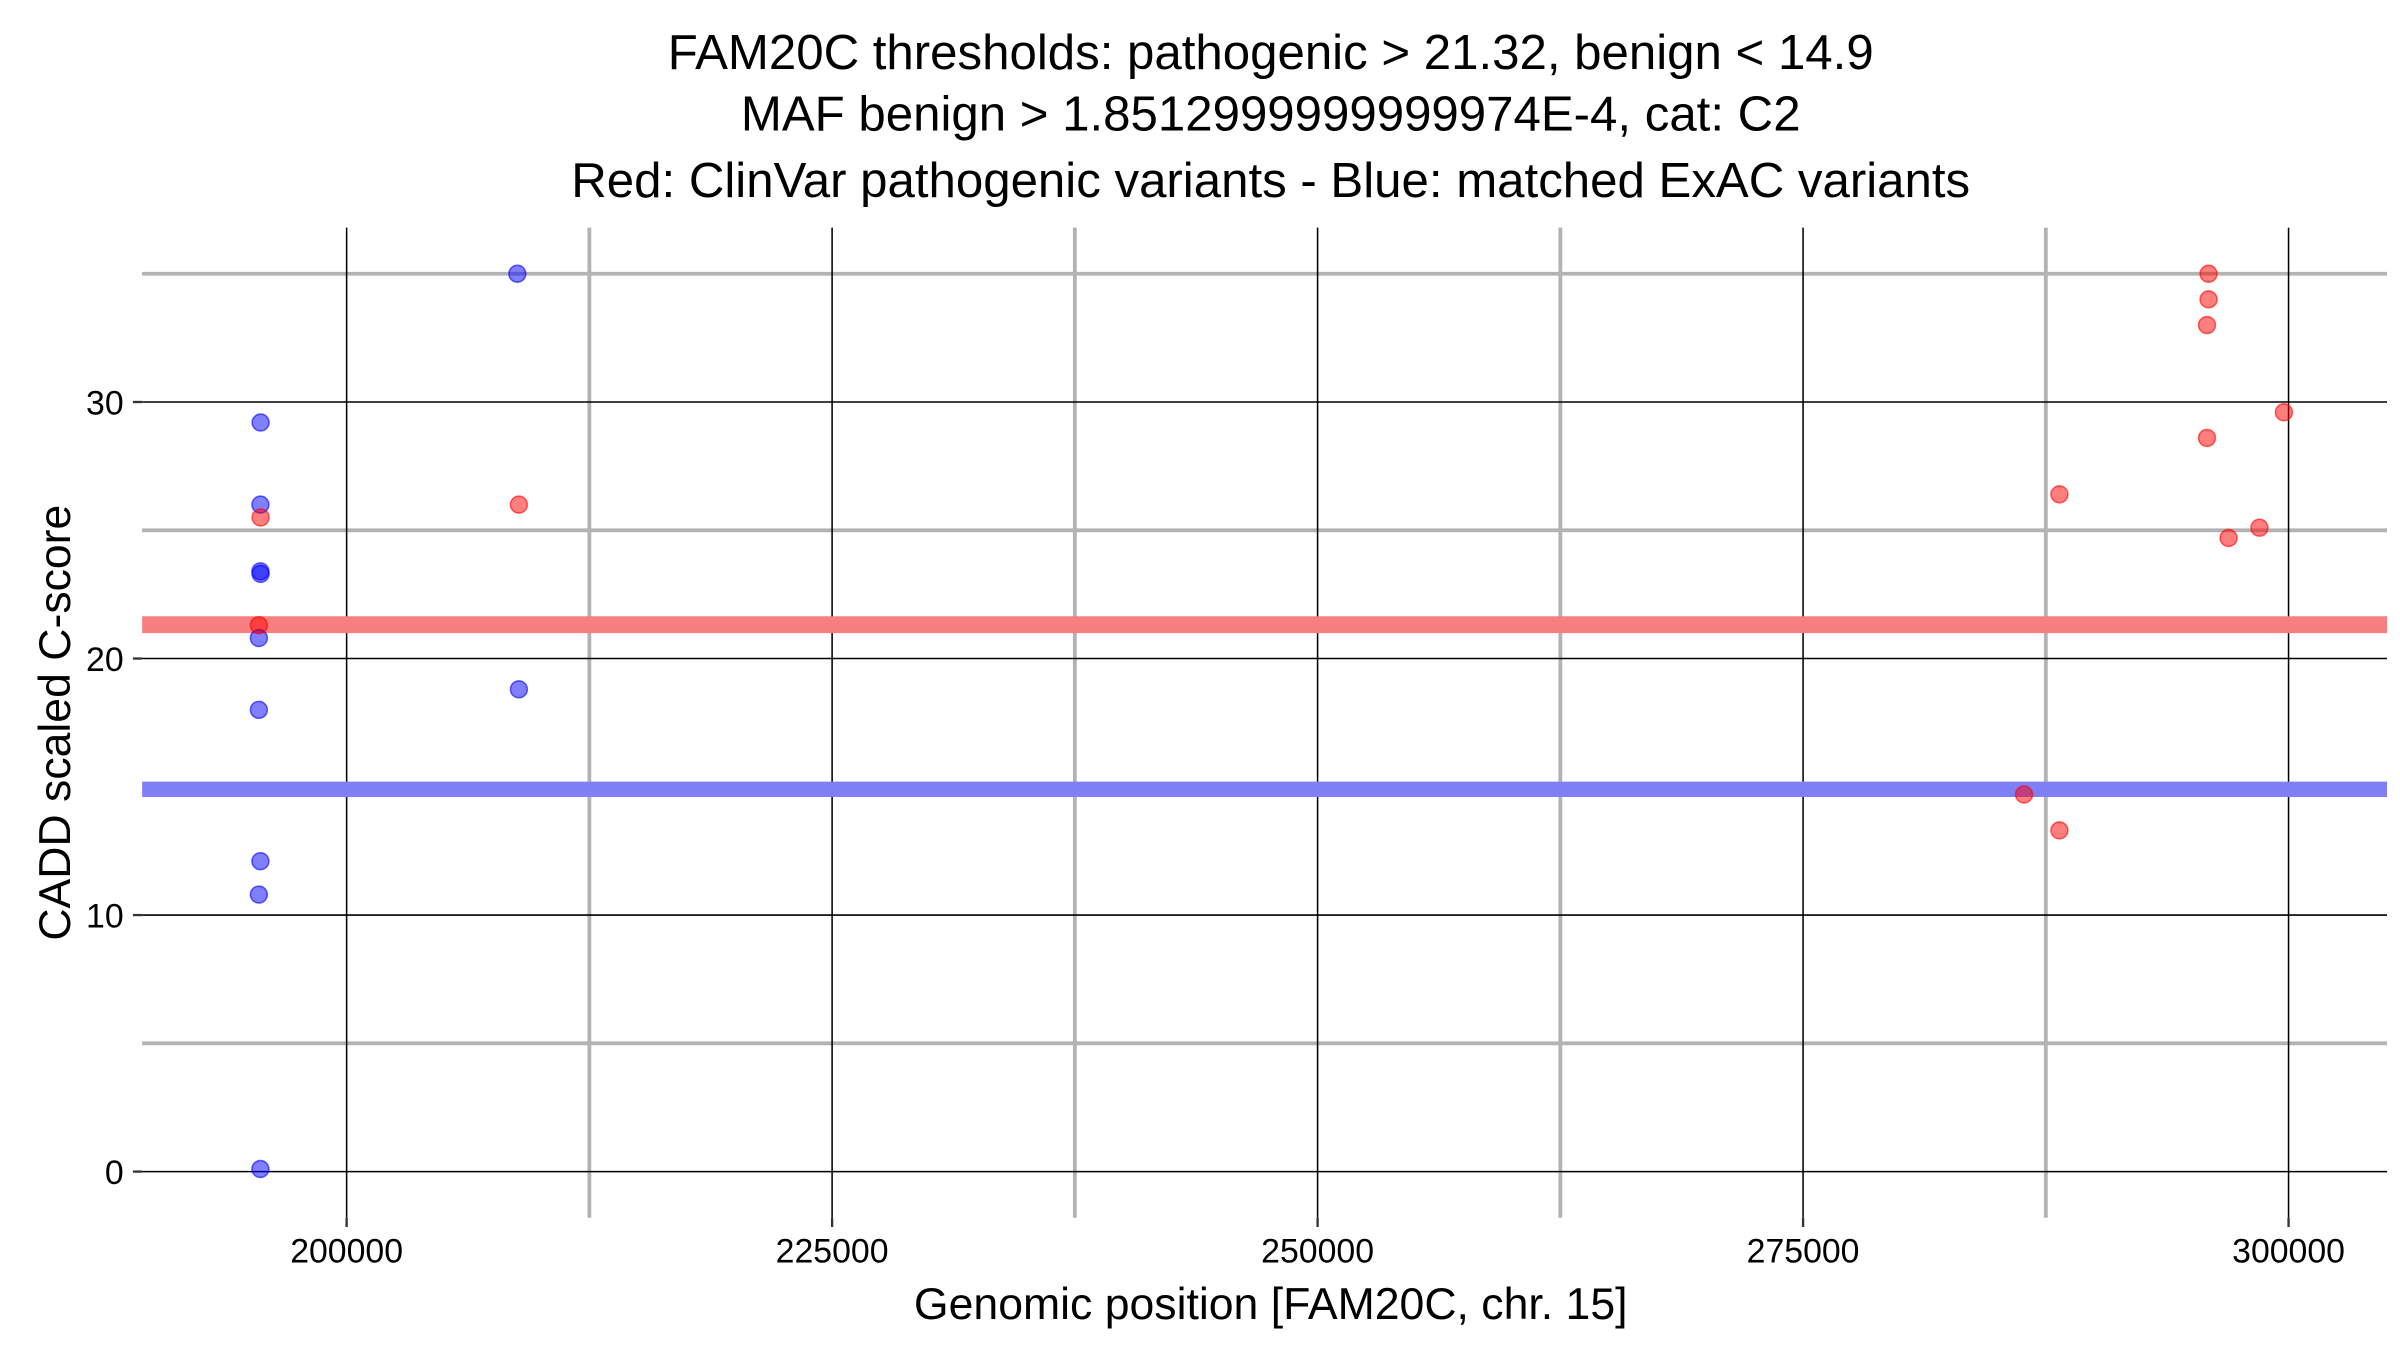 The width and height of the screenshot is (2400, 1350). I want to click on y-axis-label: CADD scaled C-score, so click(55, 723).